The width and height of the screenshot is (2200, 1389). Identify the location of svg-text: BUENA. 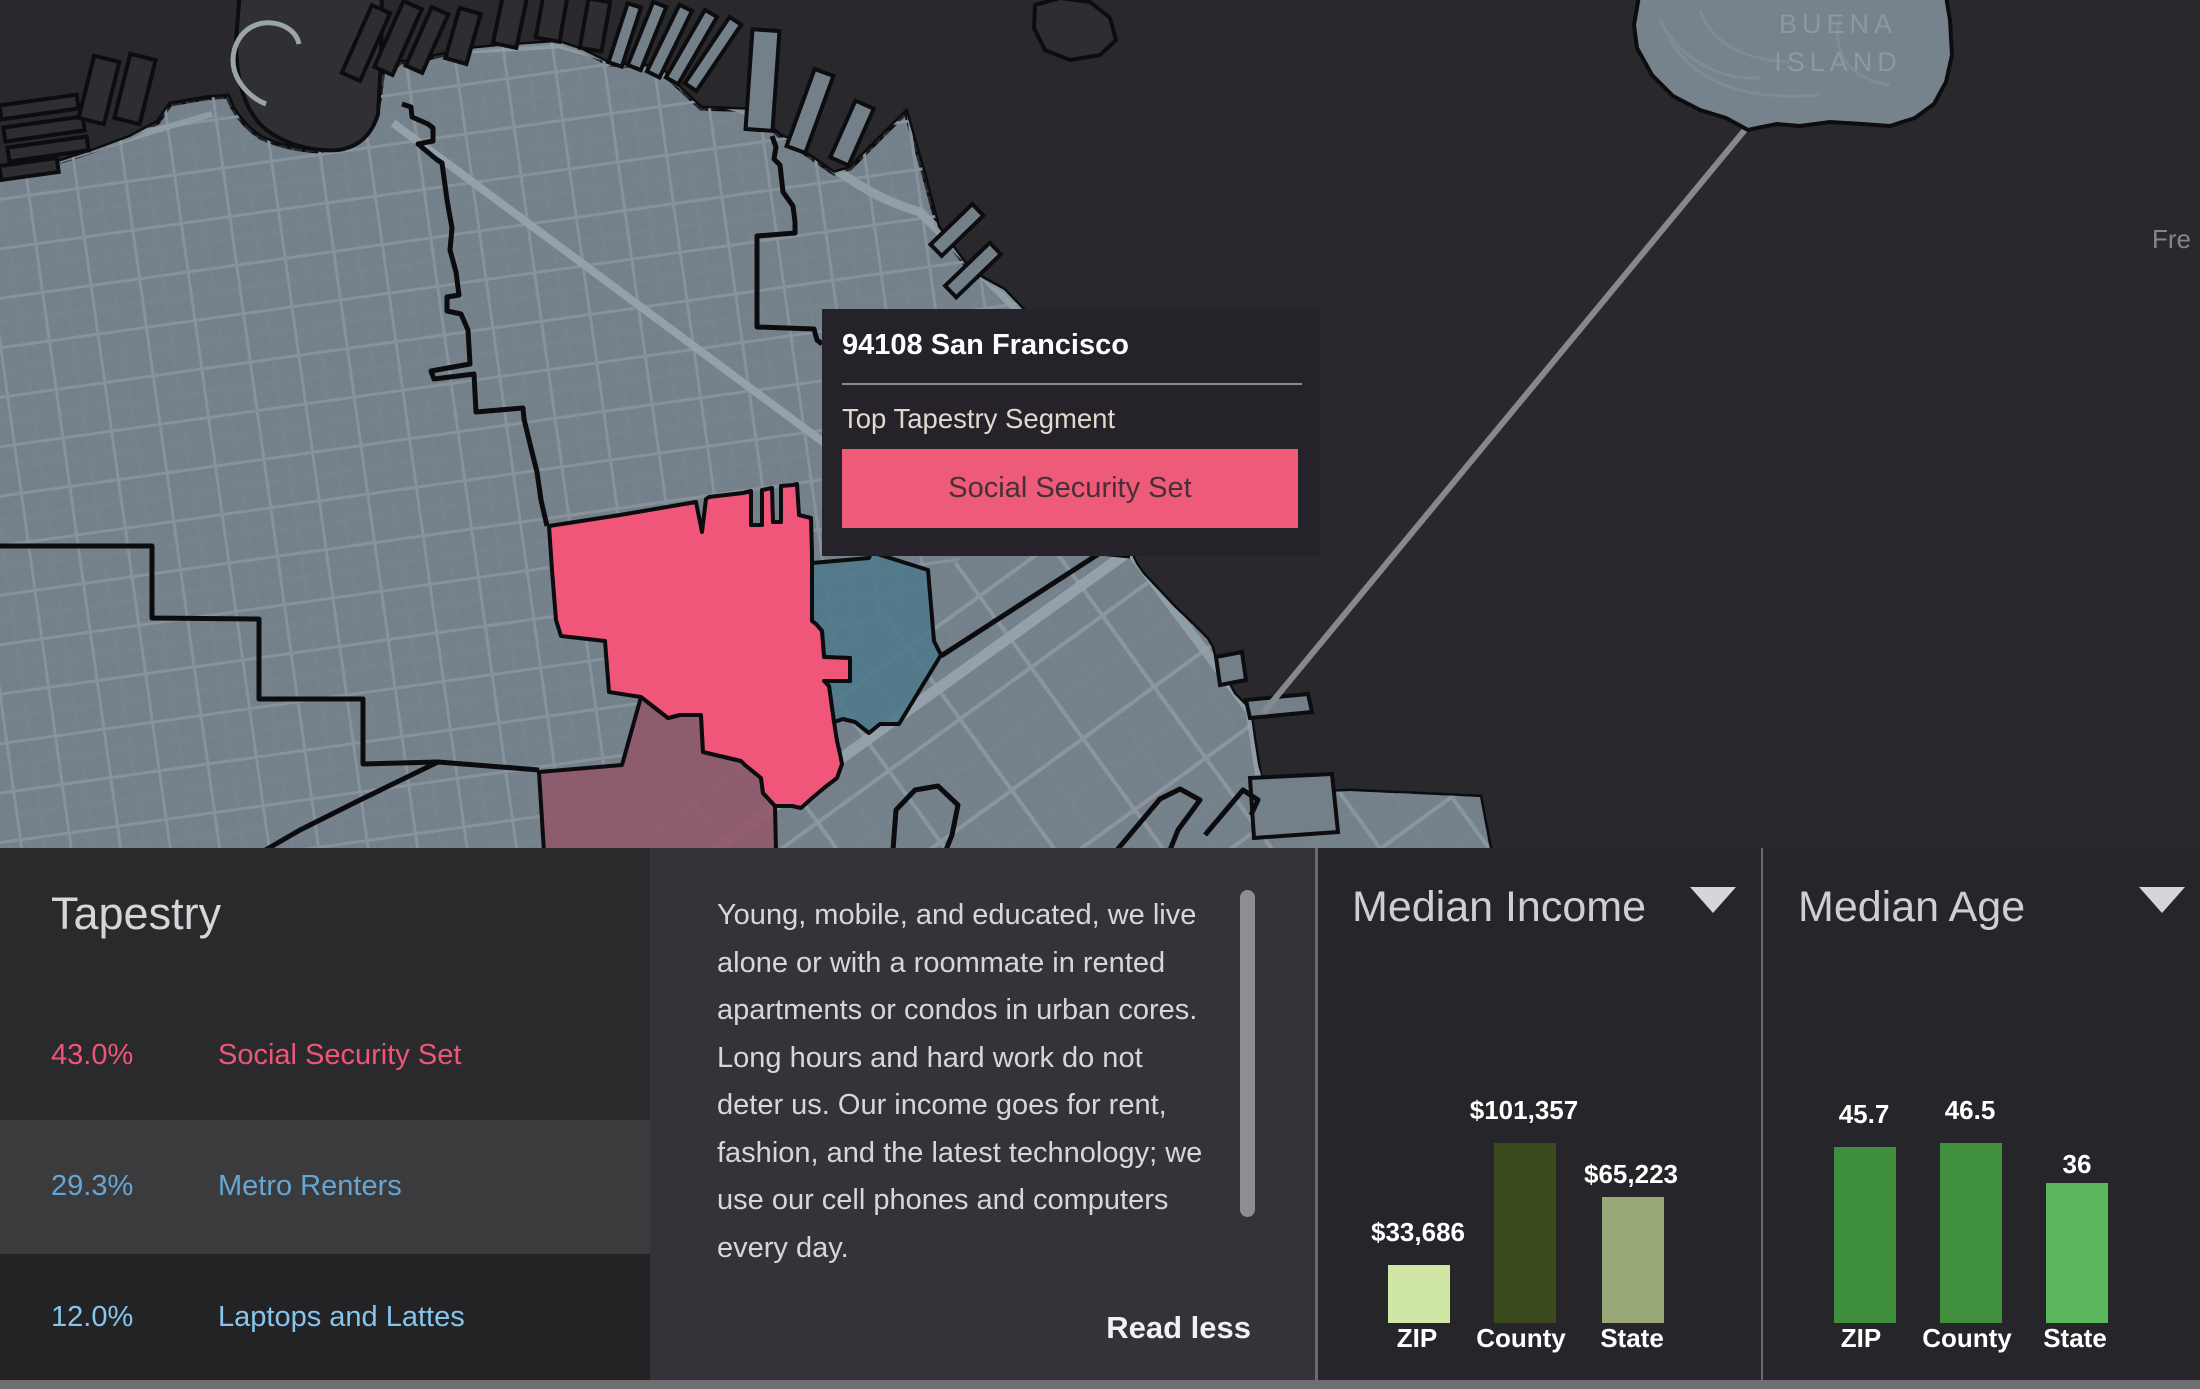
(1838, 24).